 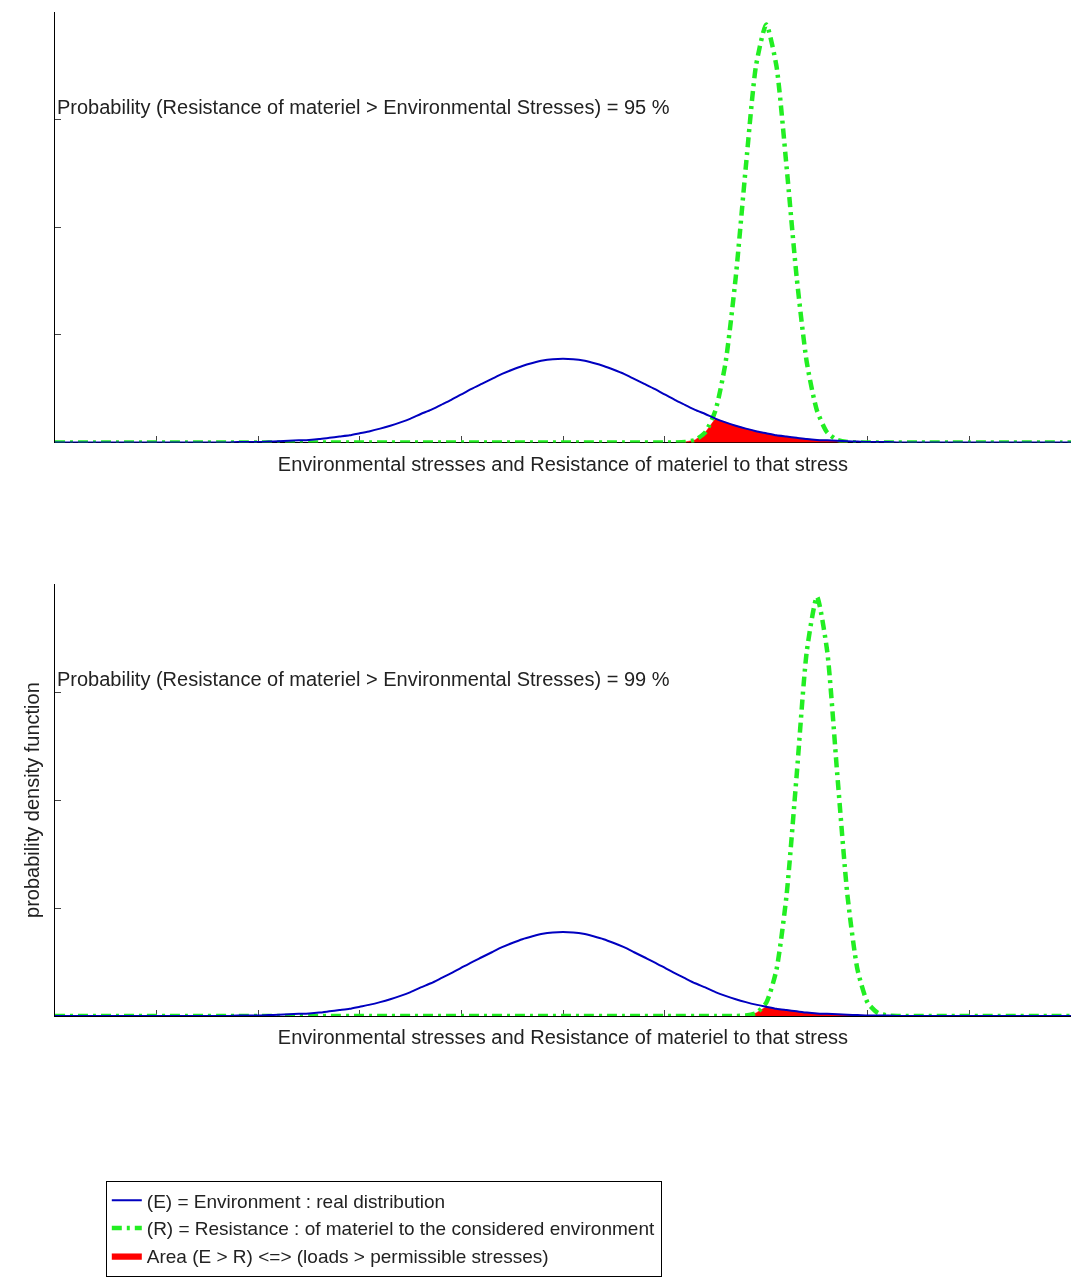 I want to click on legend-label: Area (E > R) <=> (loads > permissible stresses), so click(x=347, y=1257).